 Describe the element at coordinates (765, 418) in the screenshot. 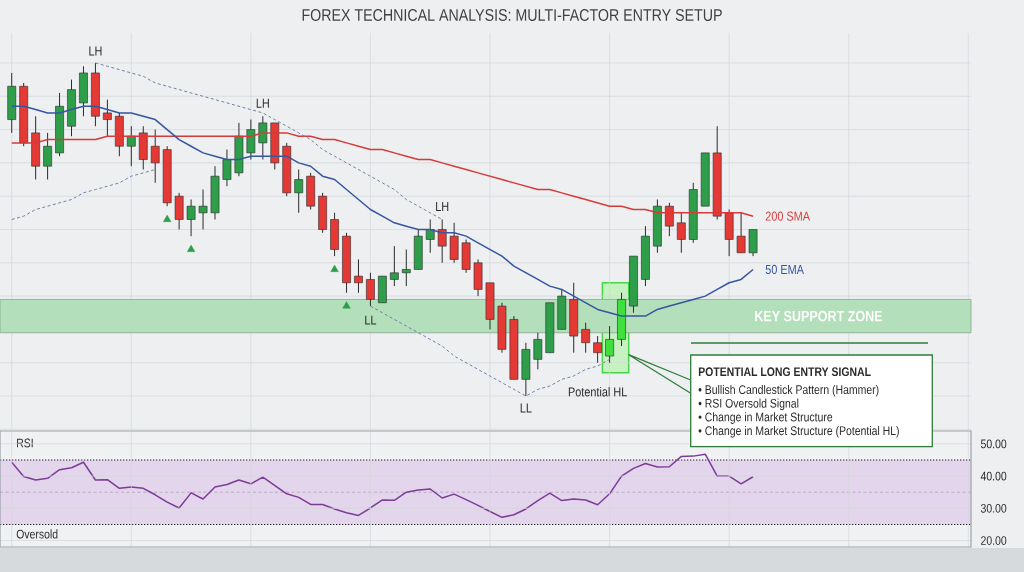

I see `text: • Change in Market Structure` at that location.